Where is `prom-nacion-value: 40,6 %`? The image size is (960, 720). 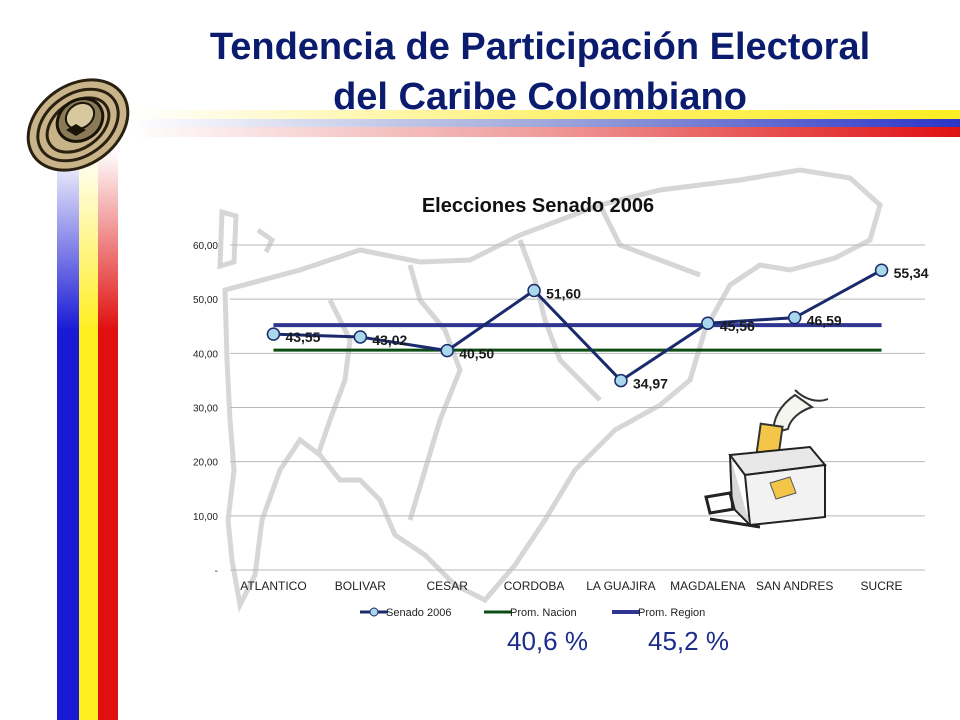
prom-nacion-value: 40,6 % is located at coordinates (547, 641).